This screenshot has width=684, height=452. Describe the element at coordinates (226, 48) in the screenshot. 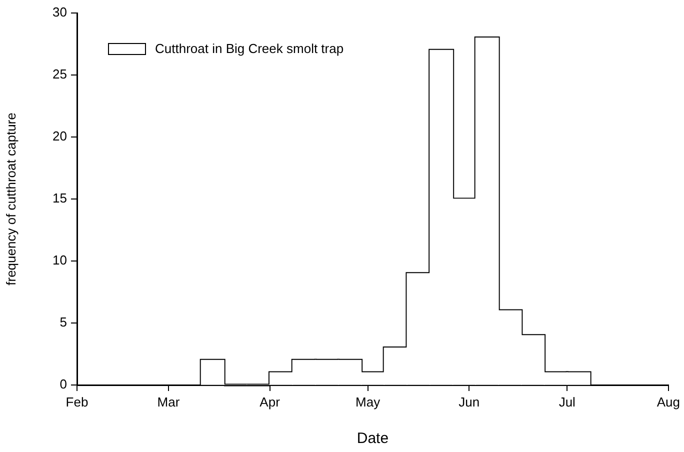

I see `legend: Cutthroat in Big Creek smolt trap` at that location.